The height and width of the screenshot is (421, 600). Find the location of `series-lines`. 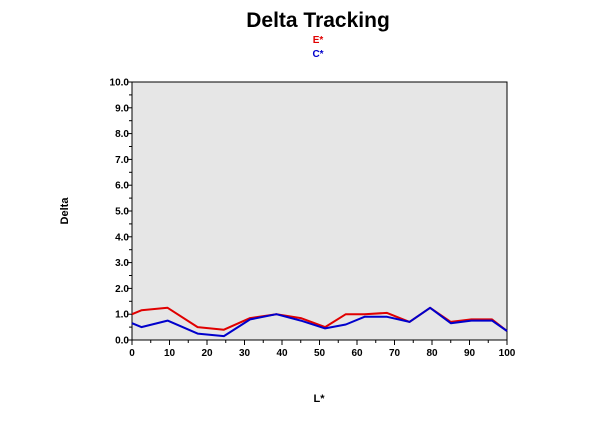

series-lines is located at coordinates (319, 322).